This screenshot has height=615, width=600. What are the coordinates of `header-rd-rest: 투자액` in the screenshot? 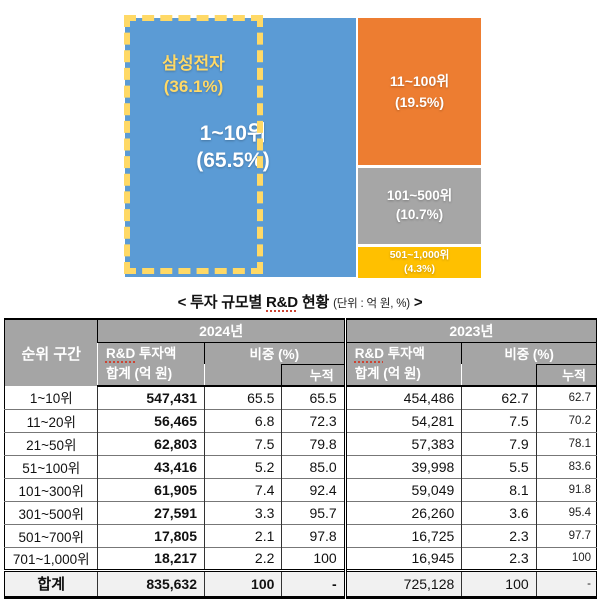 It's located at (406, 354).